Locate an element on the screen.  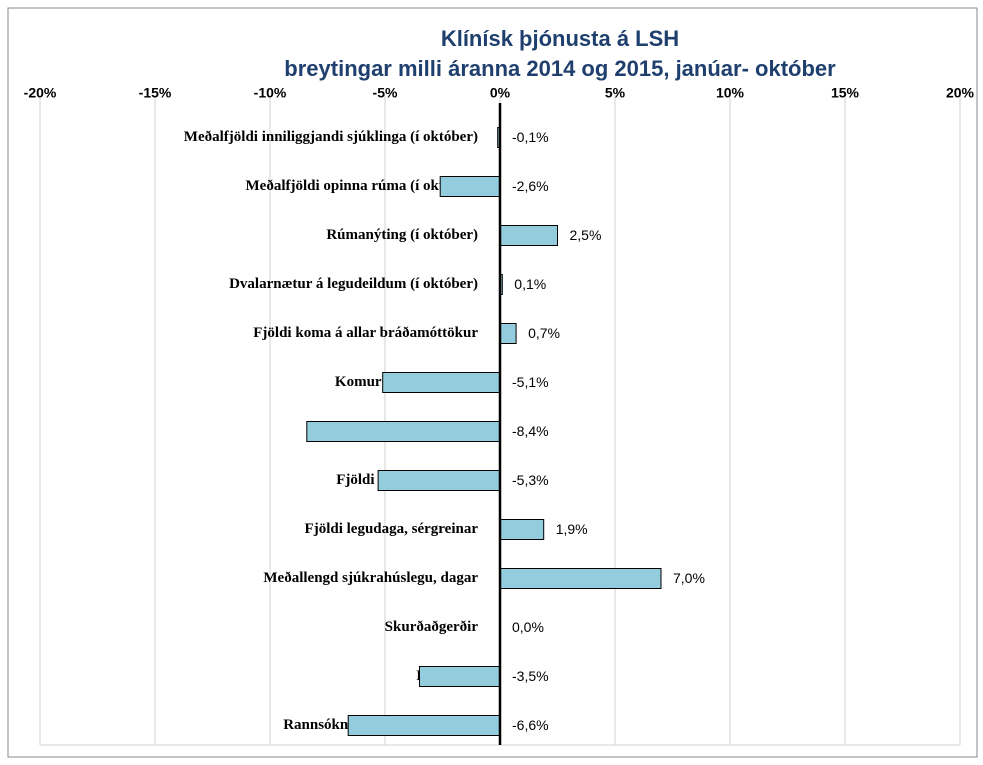
value-label: -6,6% is located at coordinates (530, 725).